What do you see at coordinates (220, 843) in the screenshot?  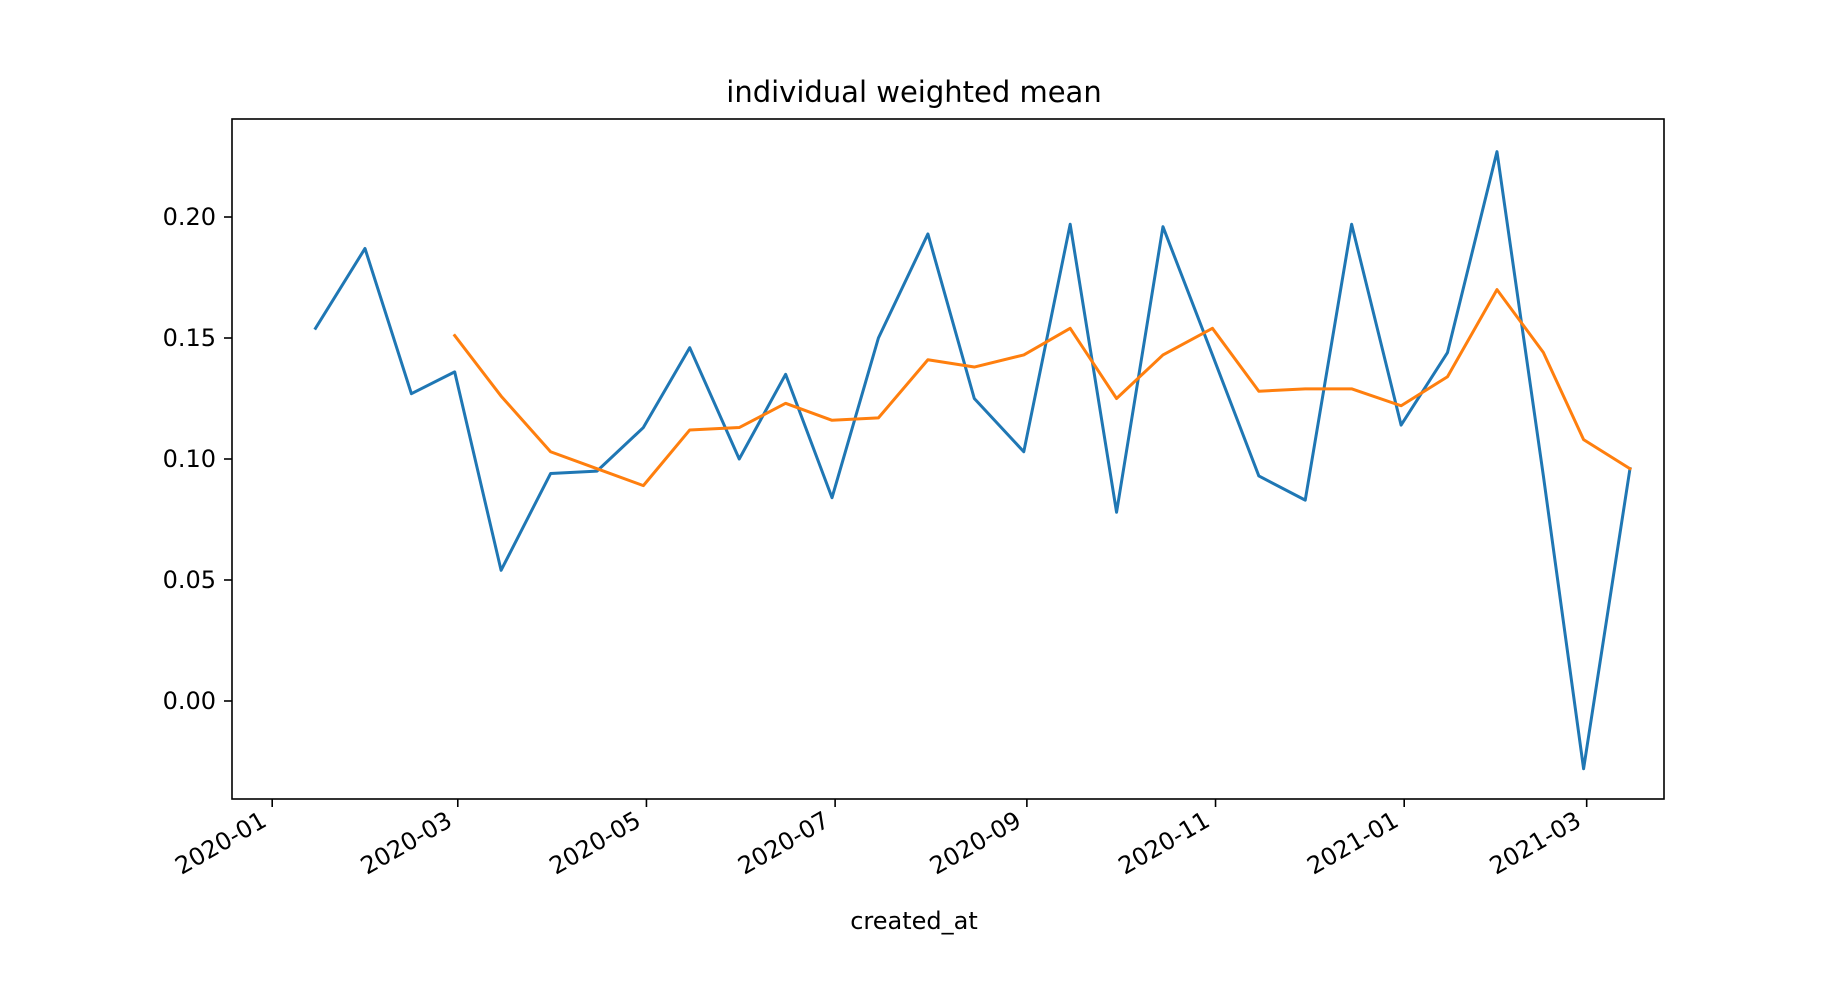 I see `x-tick-label: 2020-01` at bounding box center [220, 843].